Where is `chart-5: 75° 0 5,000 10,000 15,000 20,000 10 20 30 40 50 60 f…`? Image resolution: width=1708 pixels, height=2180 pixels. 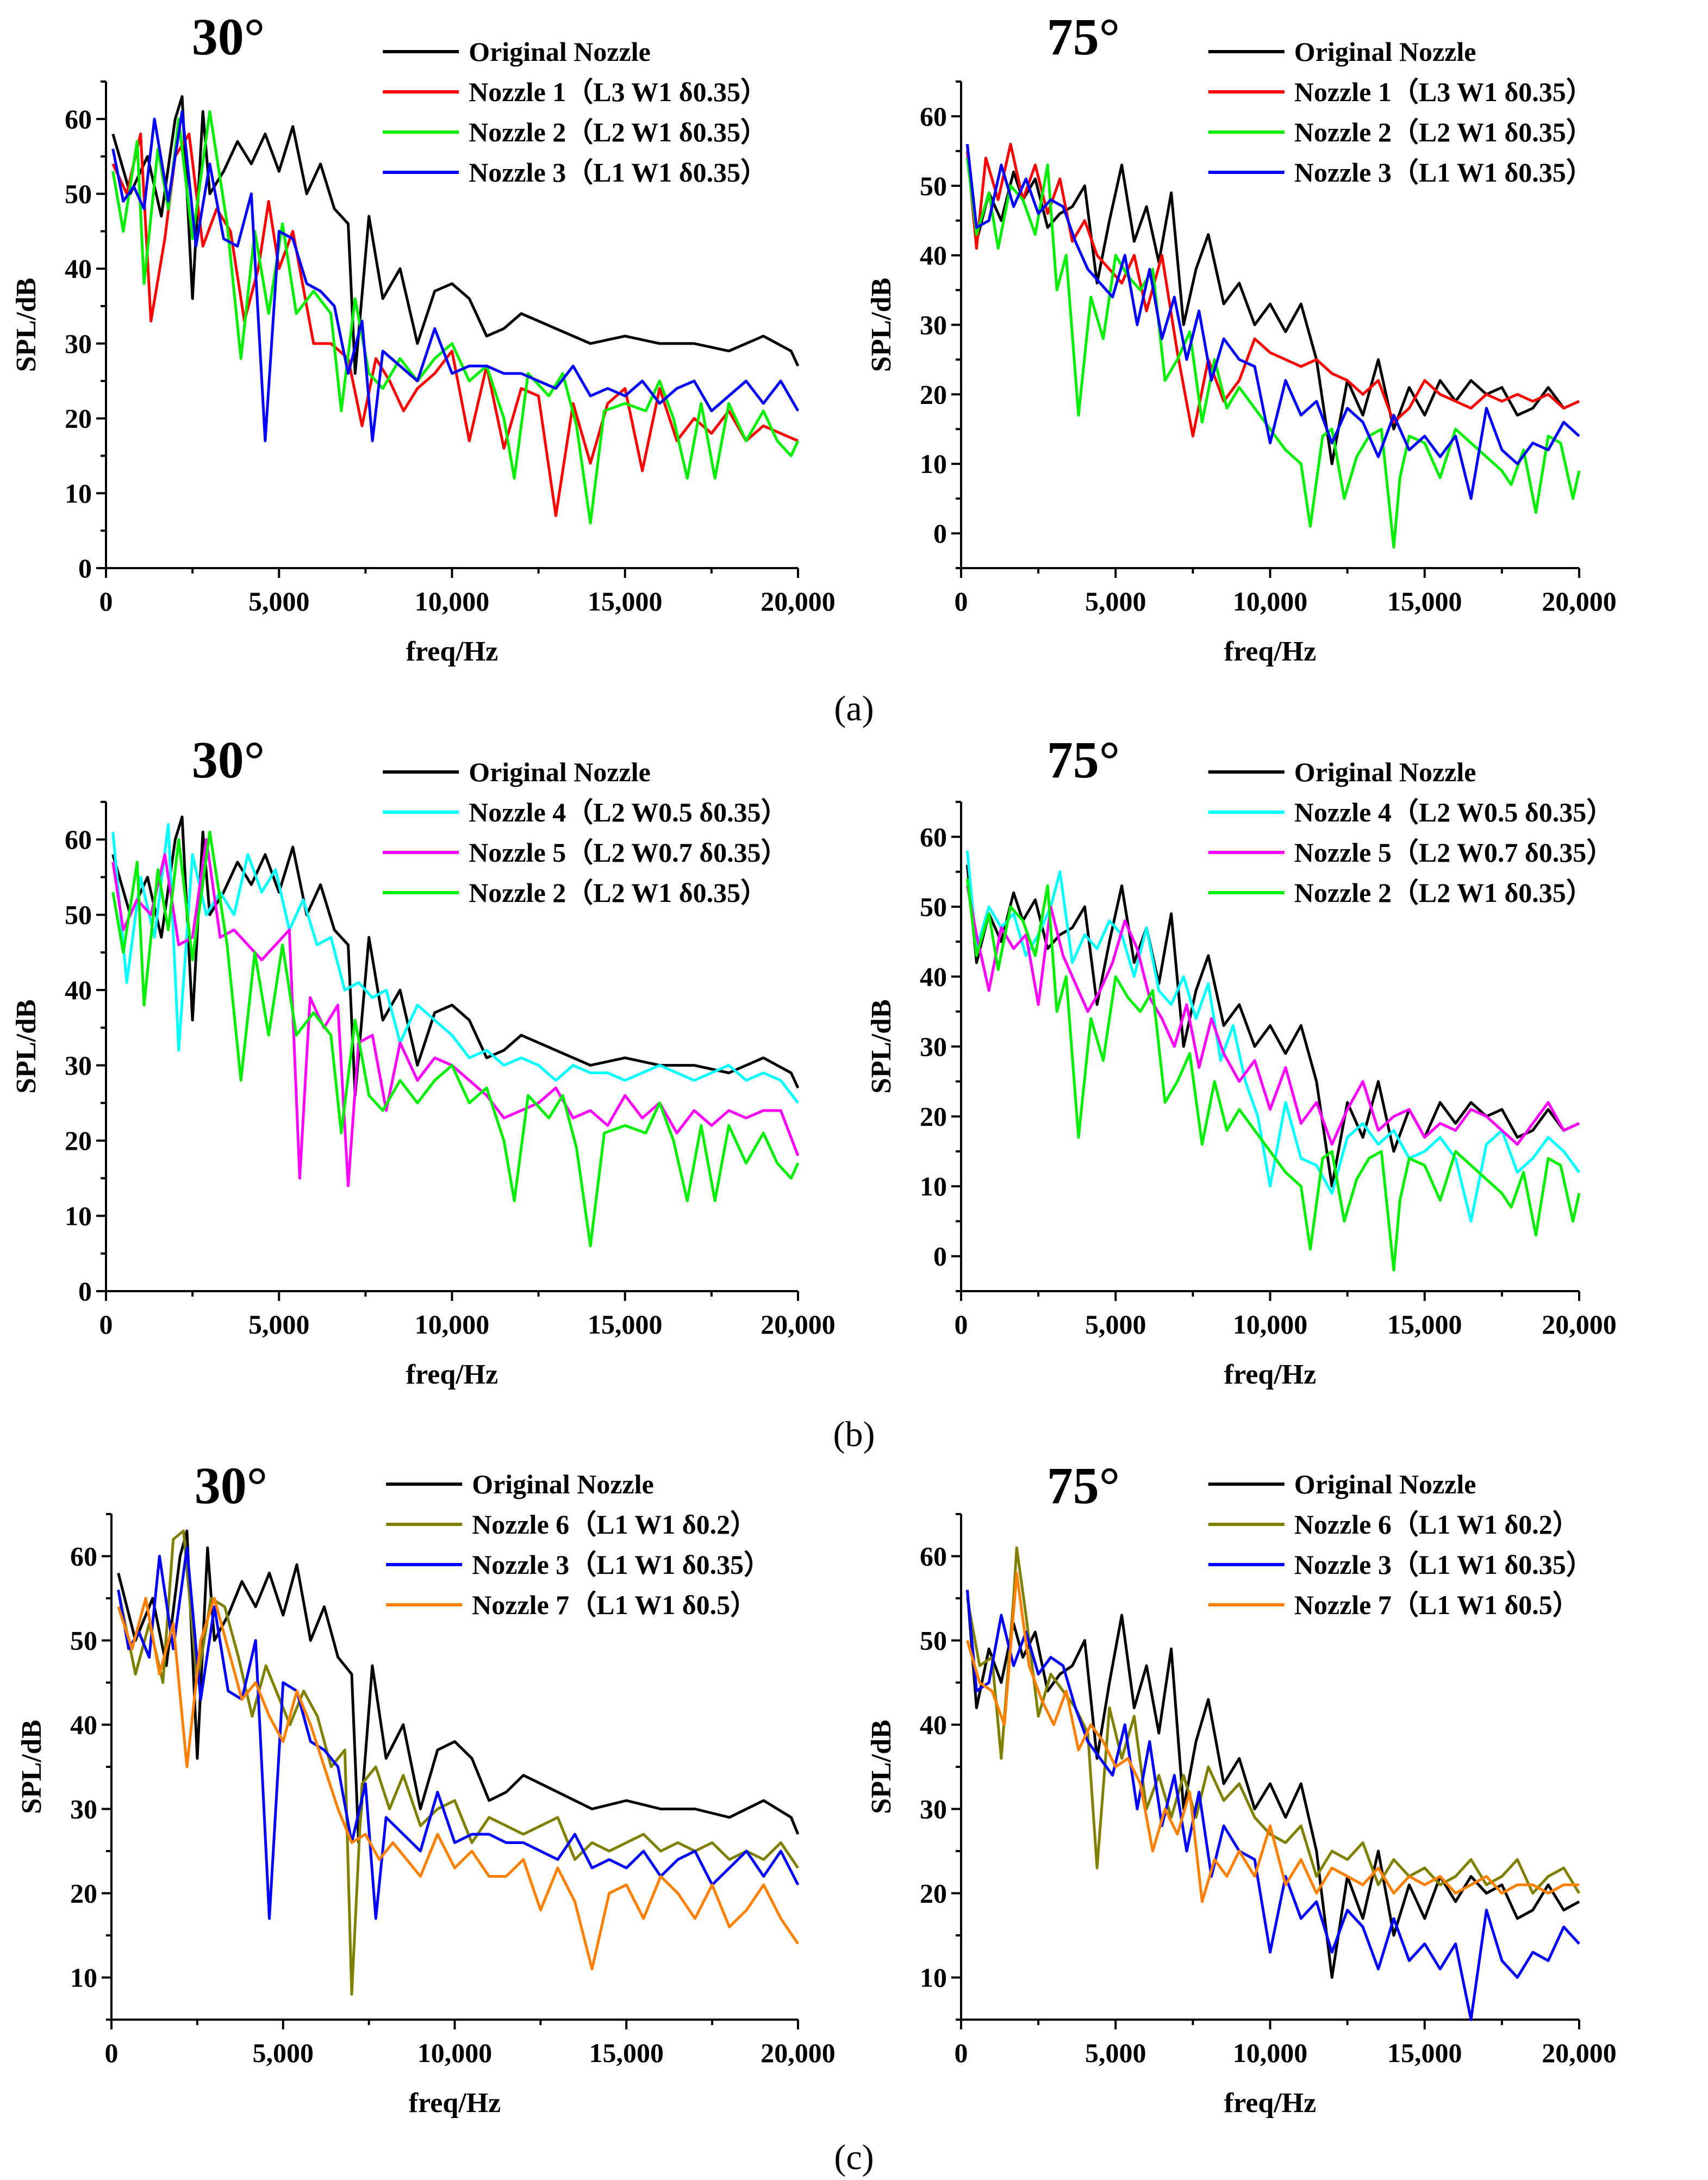
chart-5: 75° 0 5,000 10,000 15,000 20,000 10 20 30 40 50 60 f… is located at coordinates (1241, 1787).